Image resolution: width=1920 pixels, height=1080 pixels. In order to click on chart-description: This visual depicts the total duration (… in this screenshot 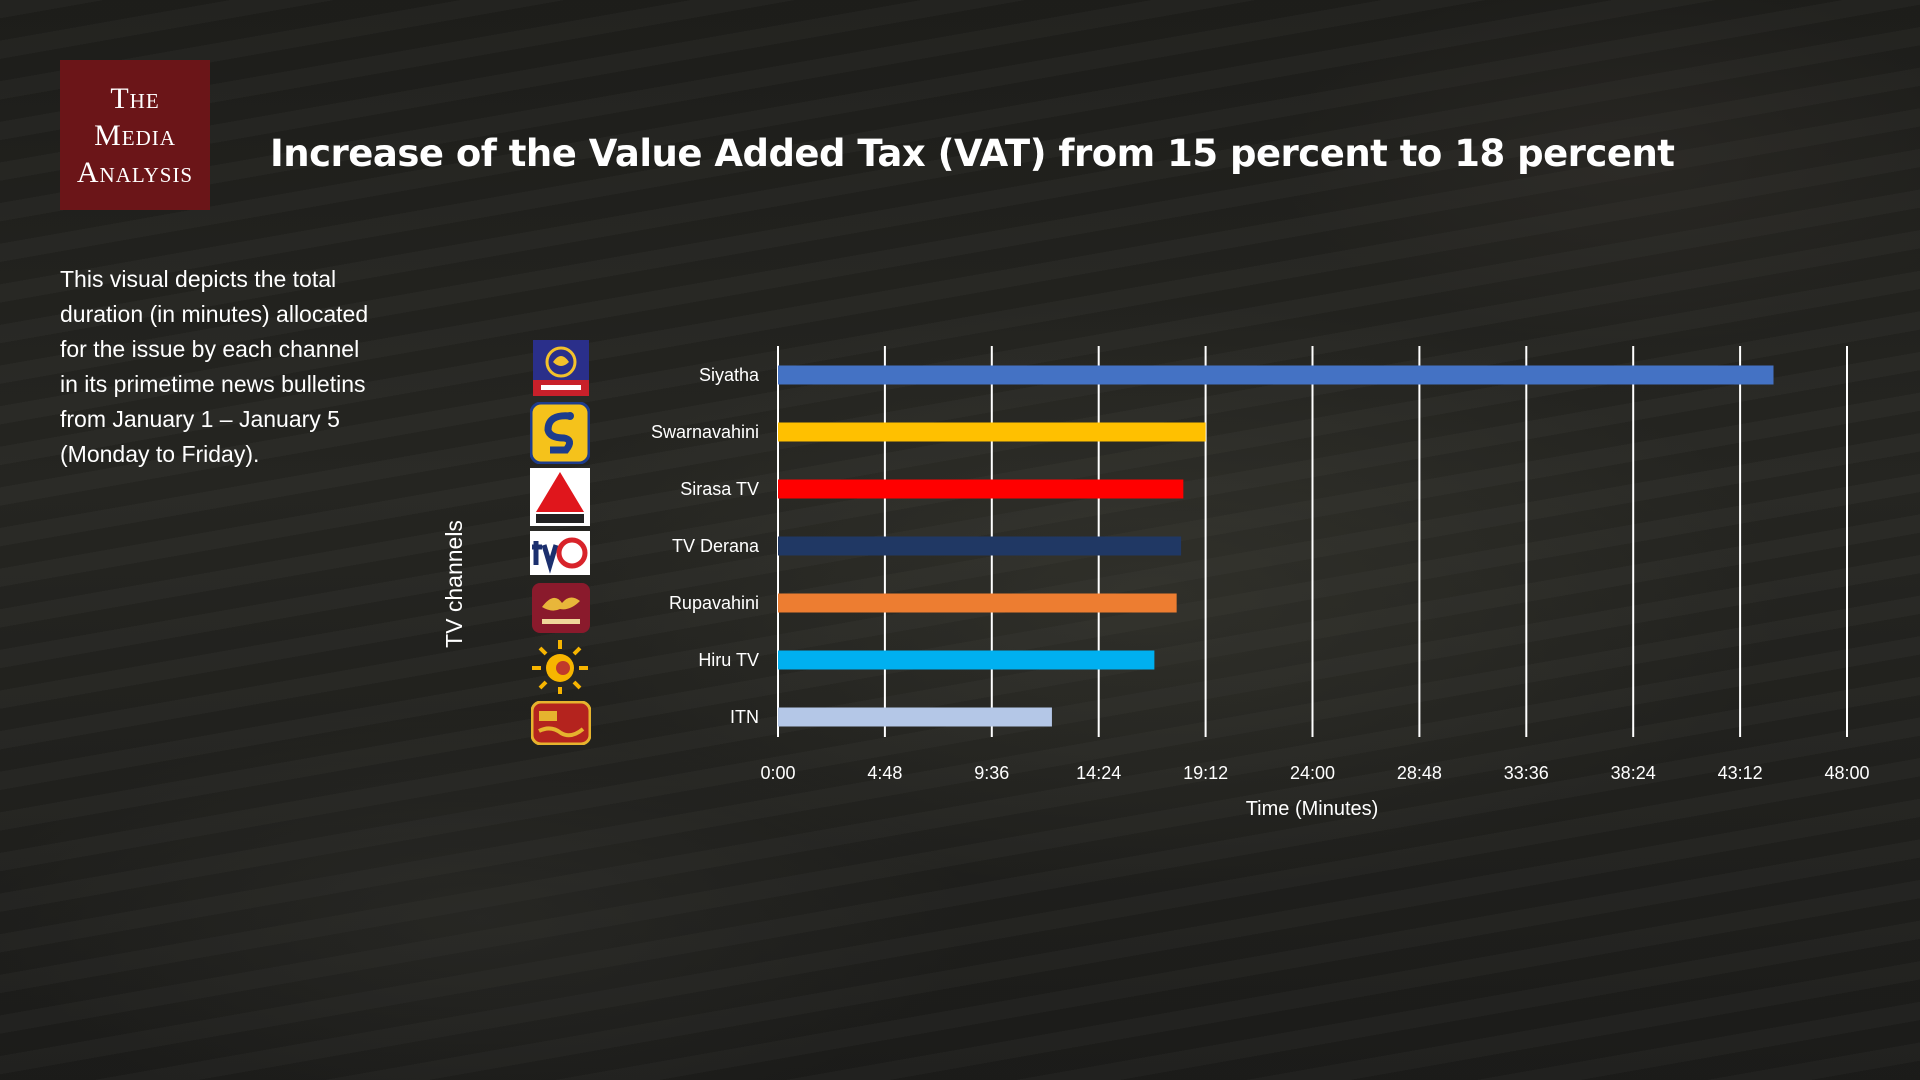, I will do `click(214, 366)`.